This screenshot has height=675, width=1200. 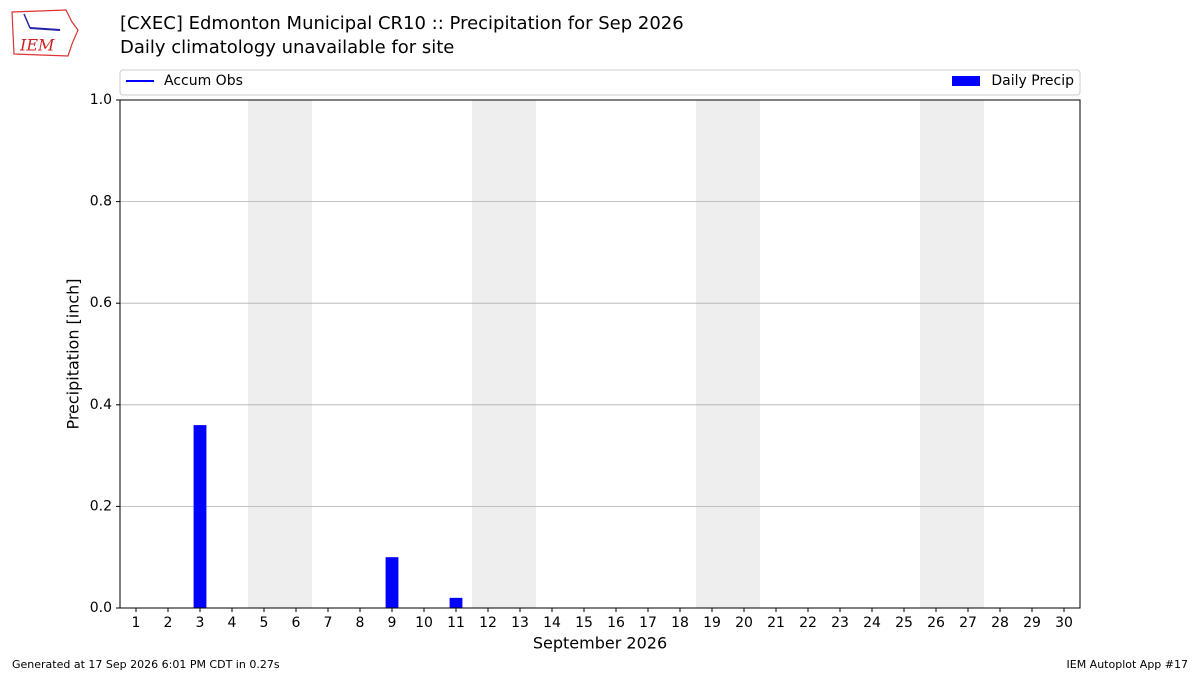 What do you see at coordinates (101, 405) in the screenshot?
I see `y-tick-label: 0.4` at bounding box center [101, 405].